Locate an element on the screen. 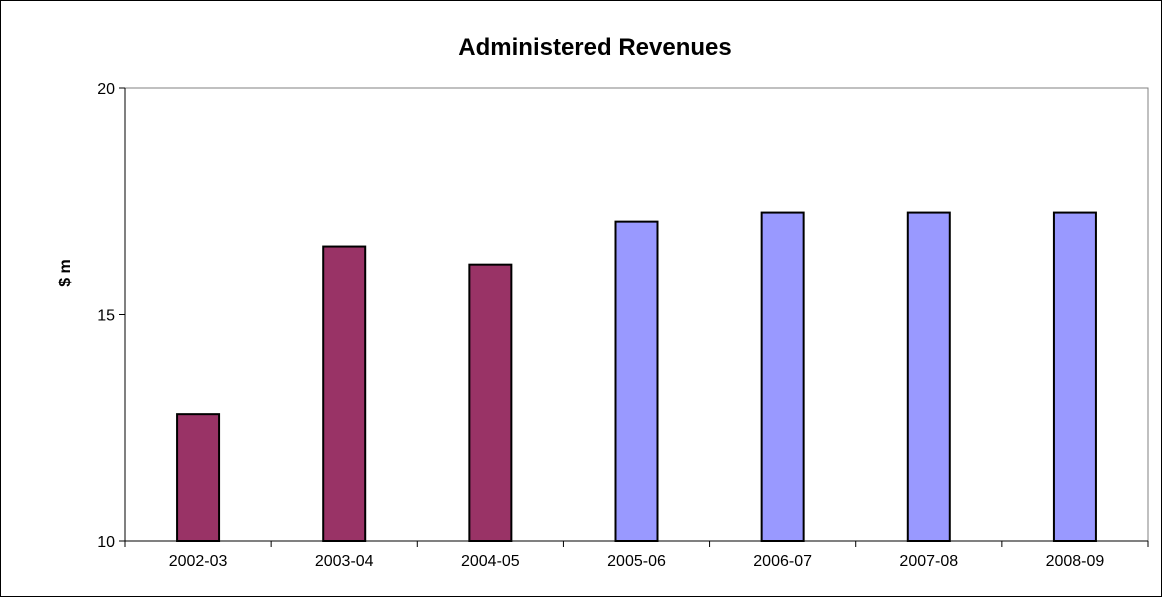 This screenshot has height=597, width=1162. x-tick-label: 2008-09 is located at coordinates (1075, 561).